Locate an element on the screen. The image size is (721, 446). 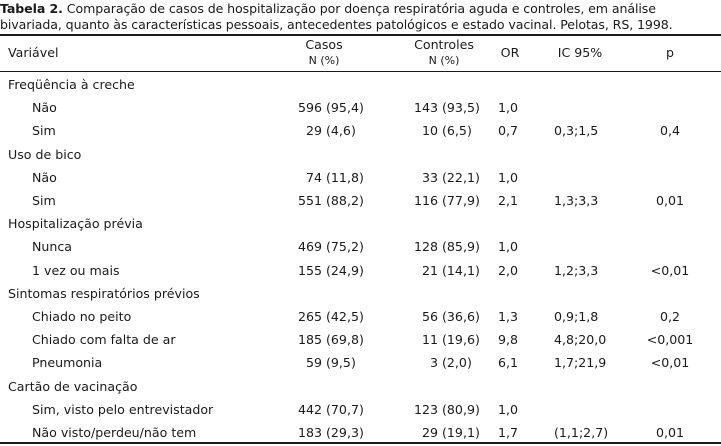
cell-or: 0,7 is located at coordinates (508, 131).